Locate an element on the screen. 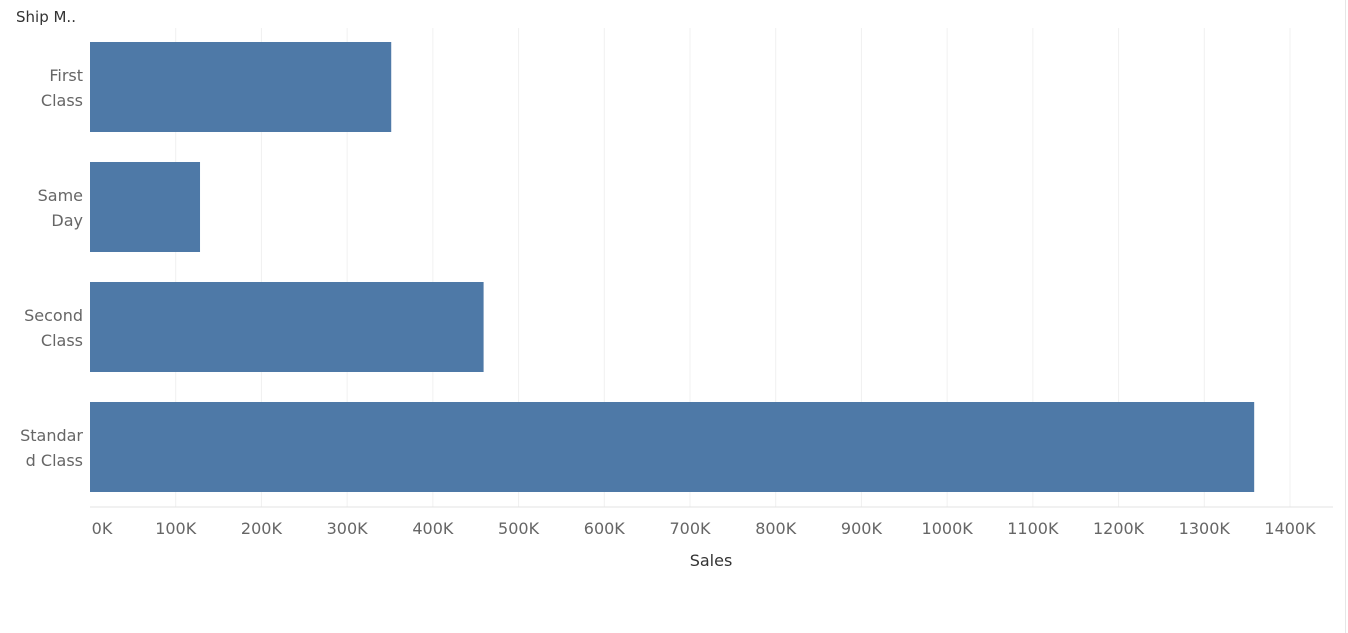 The image size is (1348, 633). x-tick-label: 600K is located at coordinates (605, 528).